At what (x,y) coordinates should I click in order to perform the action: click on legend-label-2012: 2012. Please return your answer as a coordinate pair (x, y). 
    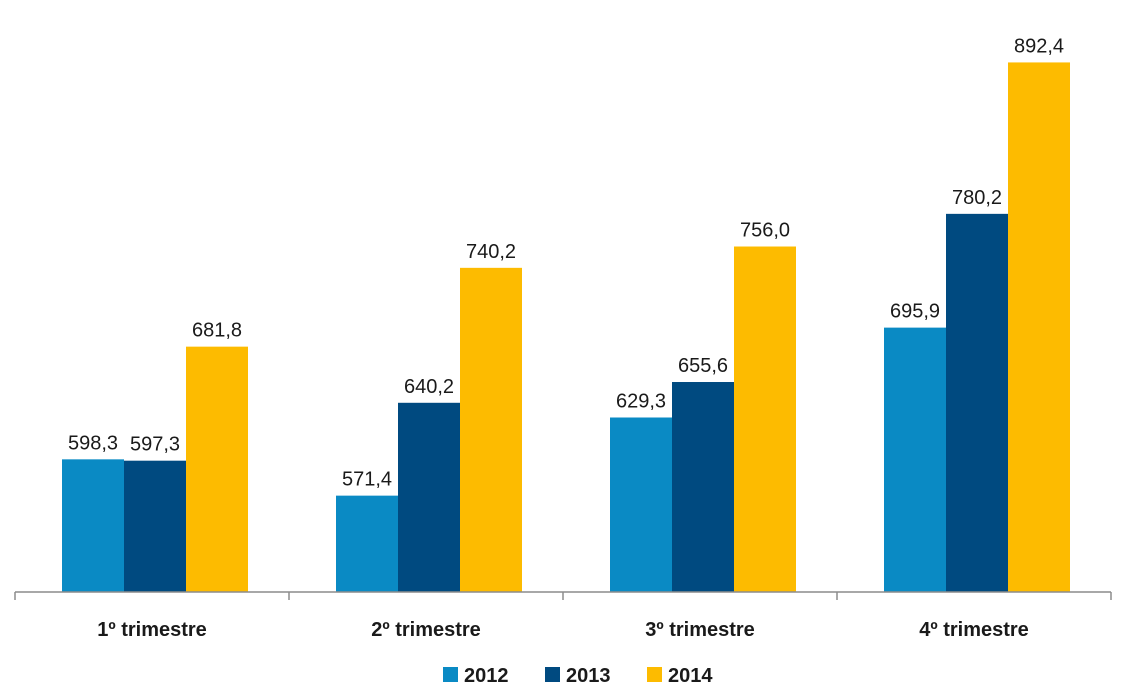
    Looking at the image, I should click on (486, 676).